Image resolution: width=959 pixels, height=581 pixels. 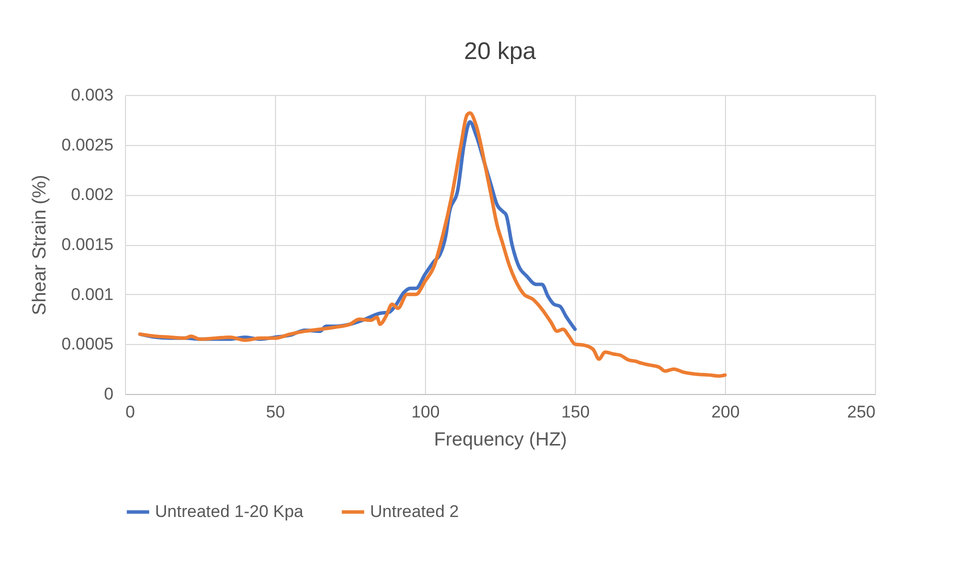 I want to click on y-axis-title: Shear Strain (%), so click(x=40, y=245).